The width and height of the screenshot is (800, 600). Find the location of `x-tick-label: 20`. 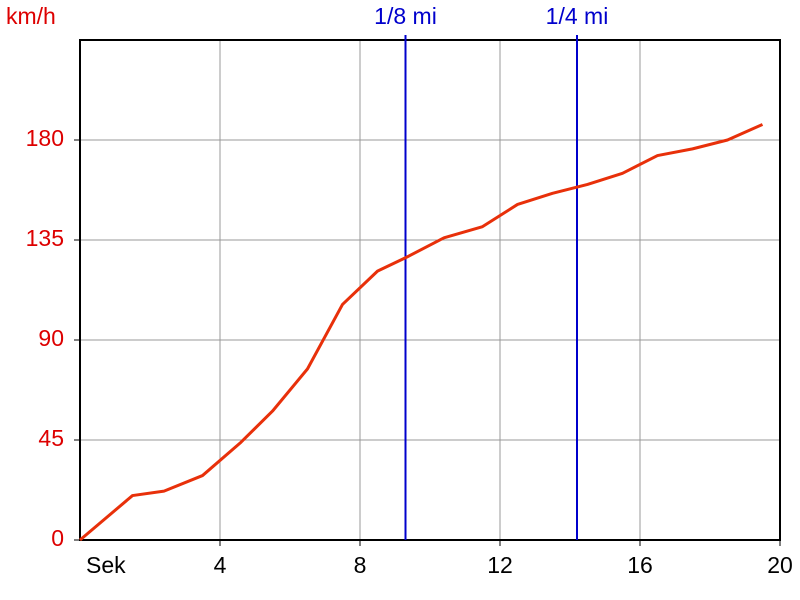

x-tick-label: 20 is located at coordinates (780, 565).